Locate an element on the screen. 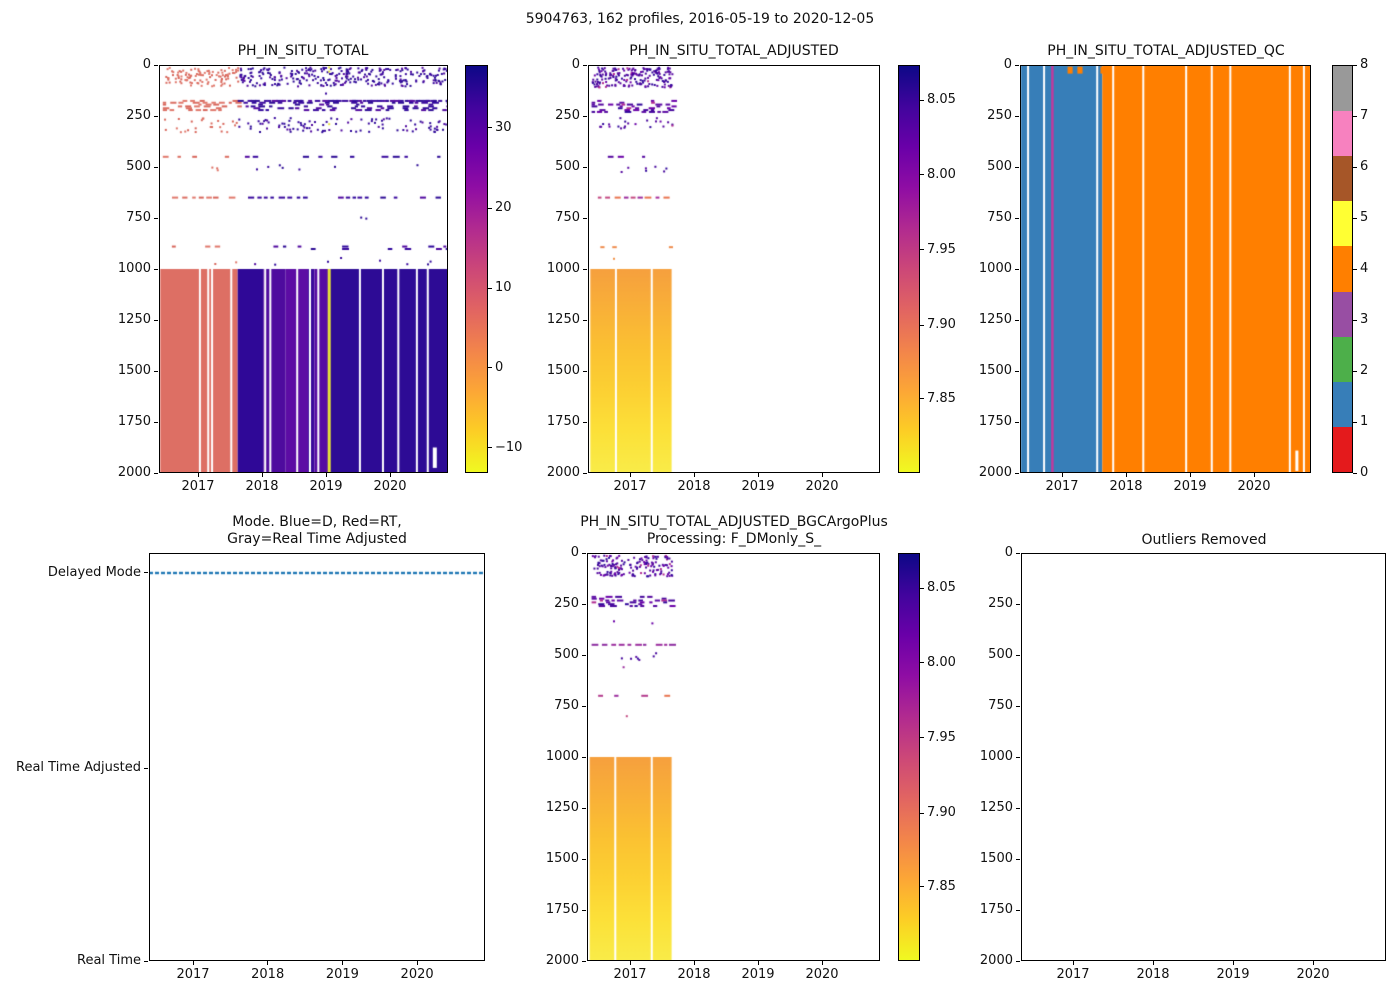  ph_in_situ_total-y-tick-label: 750 is located at coordinates (138, 217).